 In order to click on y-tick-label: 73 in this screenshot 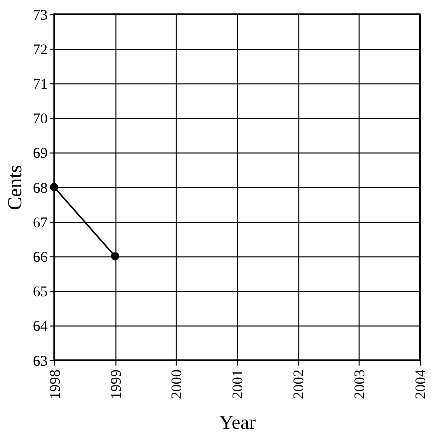, I will do `click(40, 16)`.